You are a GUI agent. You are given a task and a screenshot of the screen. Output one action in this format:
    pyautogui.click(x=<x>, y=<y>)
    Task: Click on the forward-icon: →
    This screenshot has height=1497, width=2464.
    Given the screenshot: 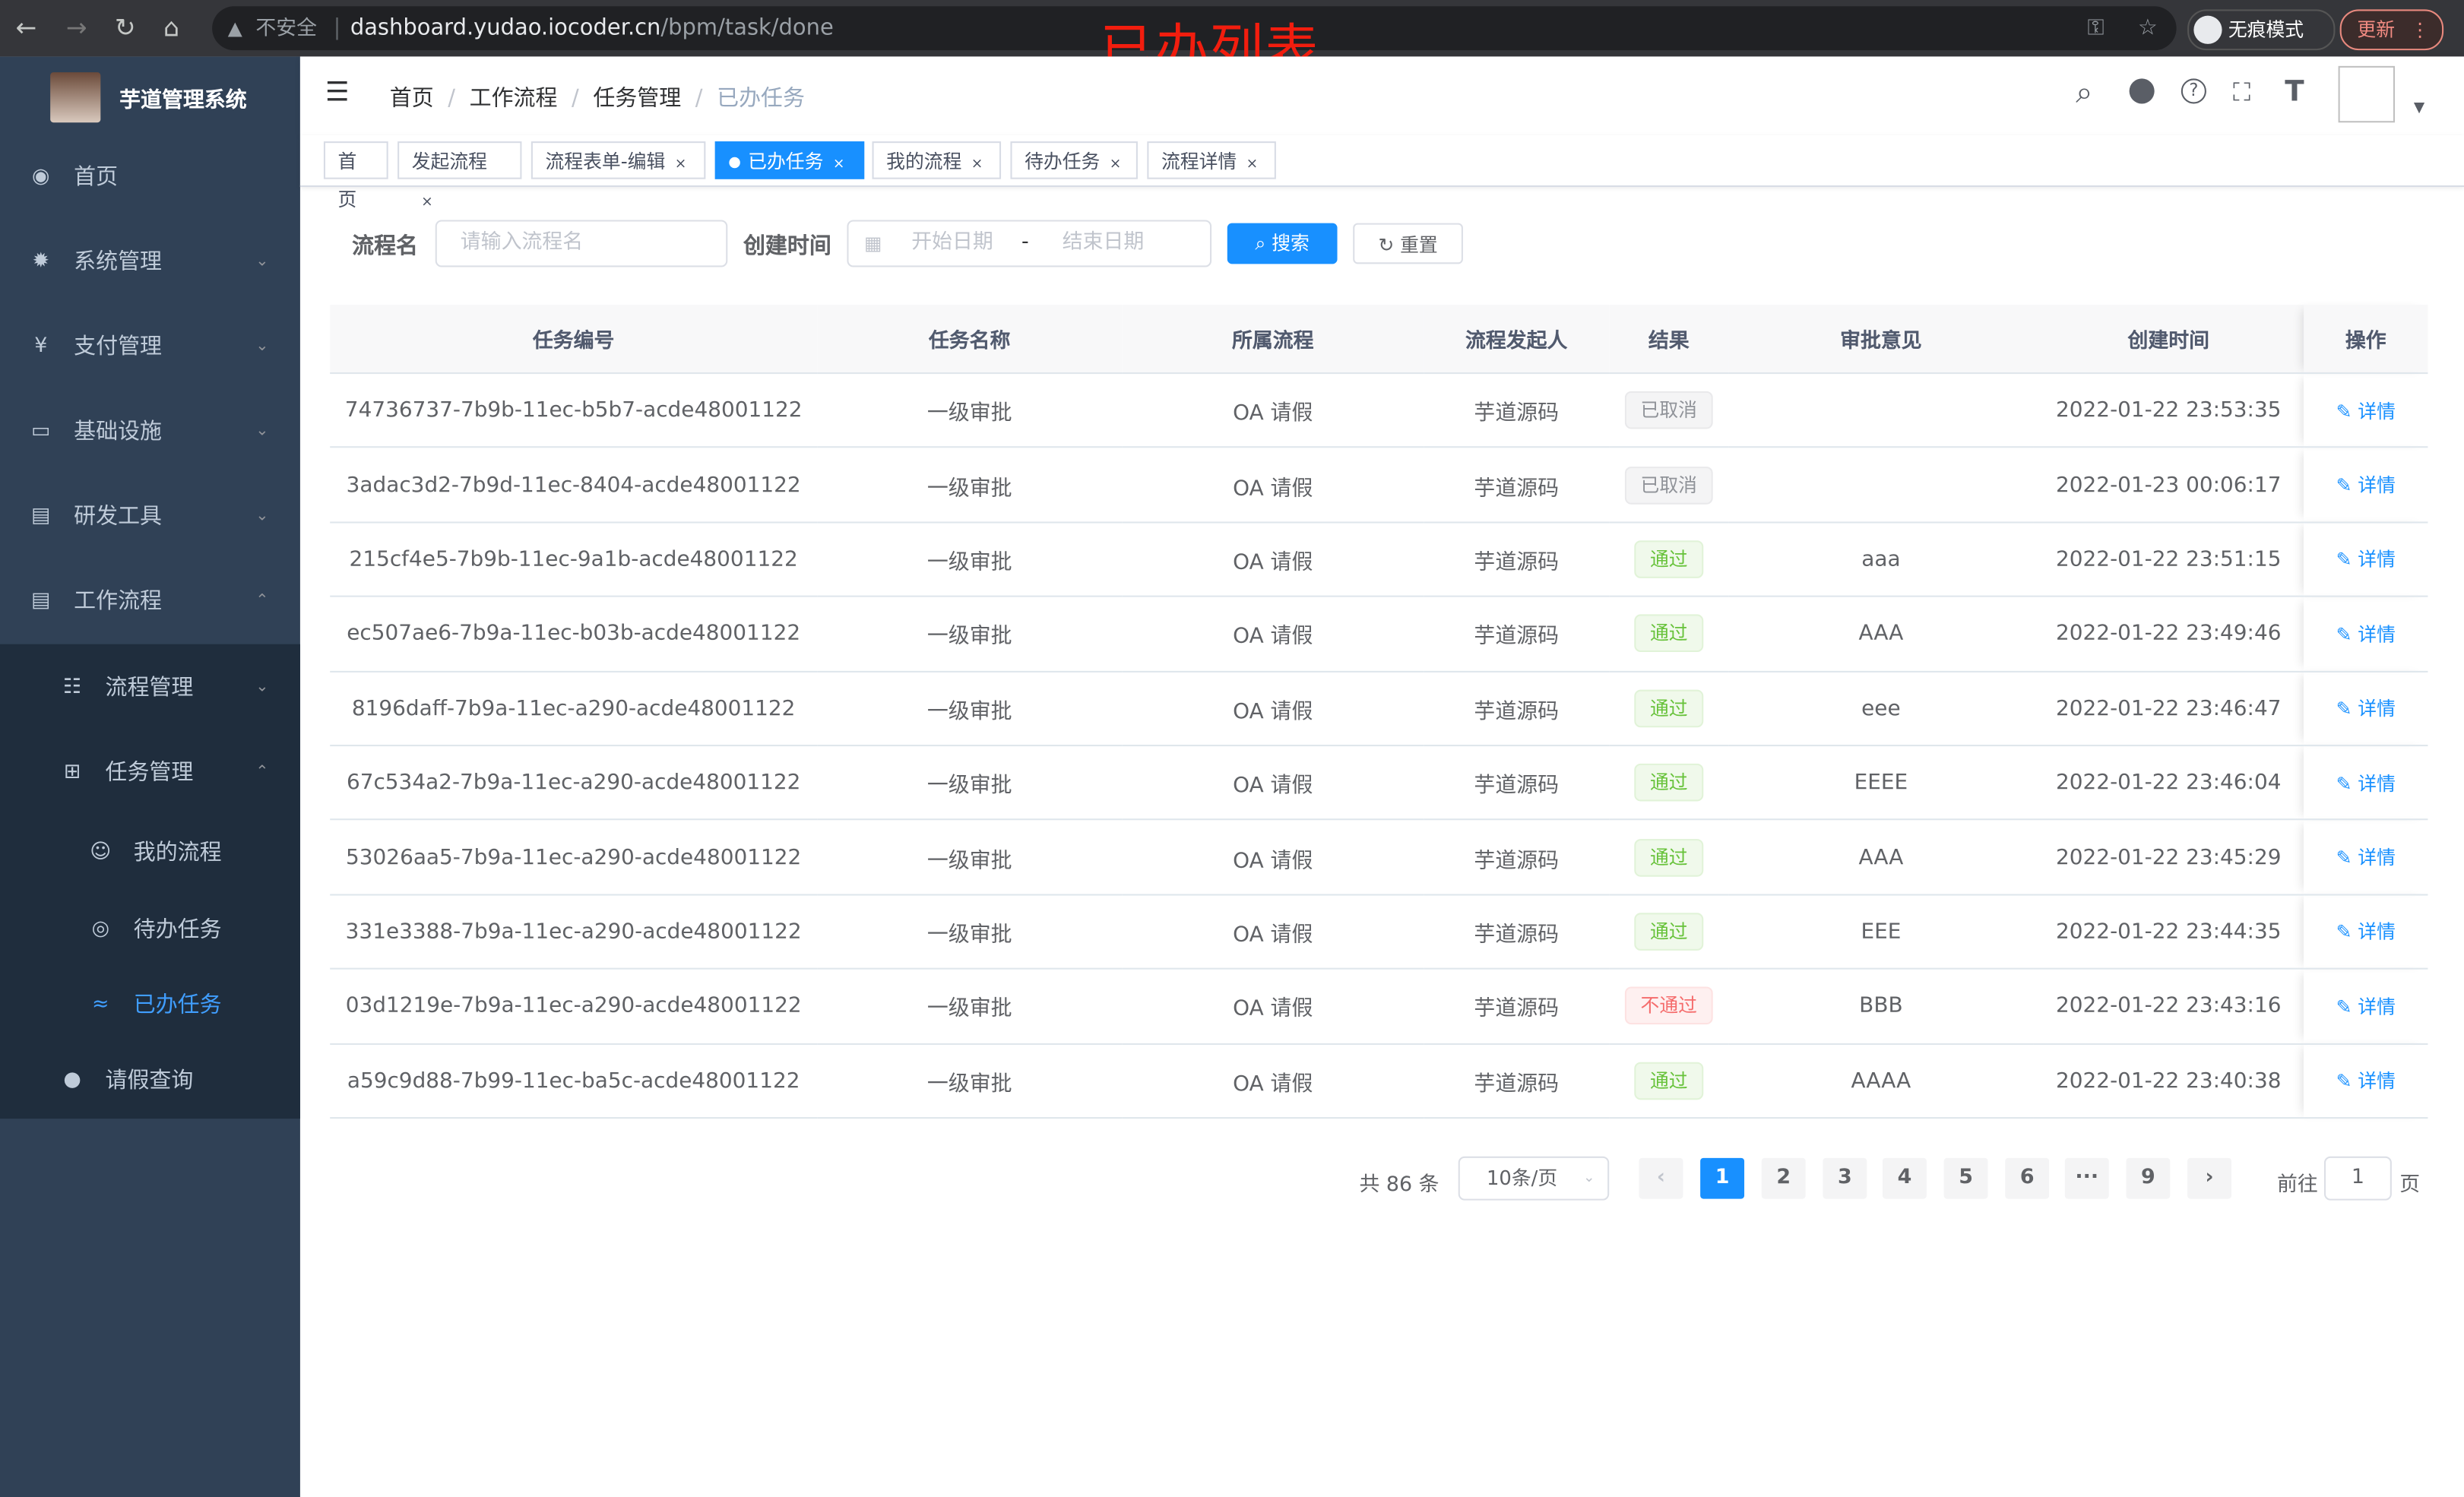 What is the action you would take?
    pyautogui.click(x=76, y=28)
    